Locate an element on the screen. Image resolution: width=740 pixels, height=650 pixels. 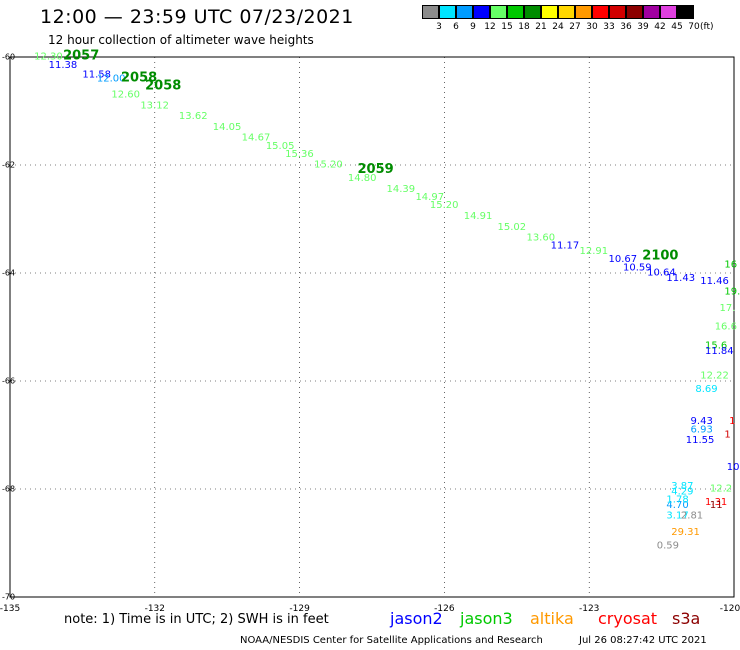
longitude-tick-label: -120 is located at coordinates (729, 609).